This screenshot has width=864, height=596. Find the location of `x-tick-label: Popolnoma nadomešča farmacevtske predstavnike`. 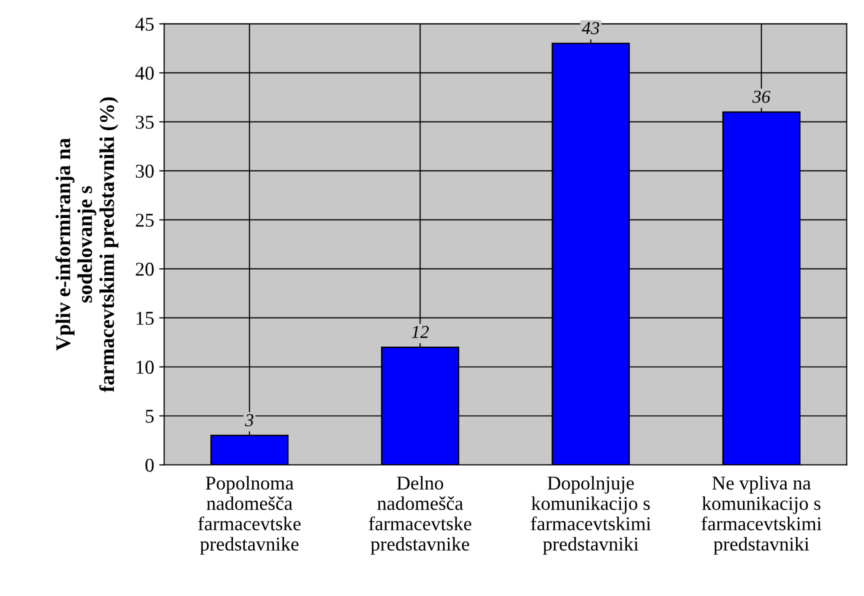

x-tick-label: Popolnoma nadomešča farmacevtske predstavnike is located at coordinates (249, 515).